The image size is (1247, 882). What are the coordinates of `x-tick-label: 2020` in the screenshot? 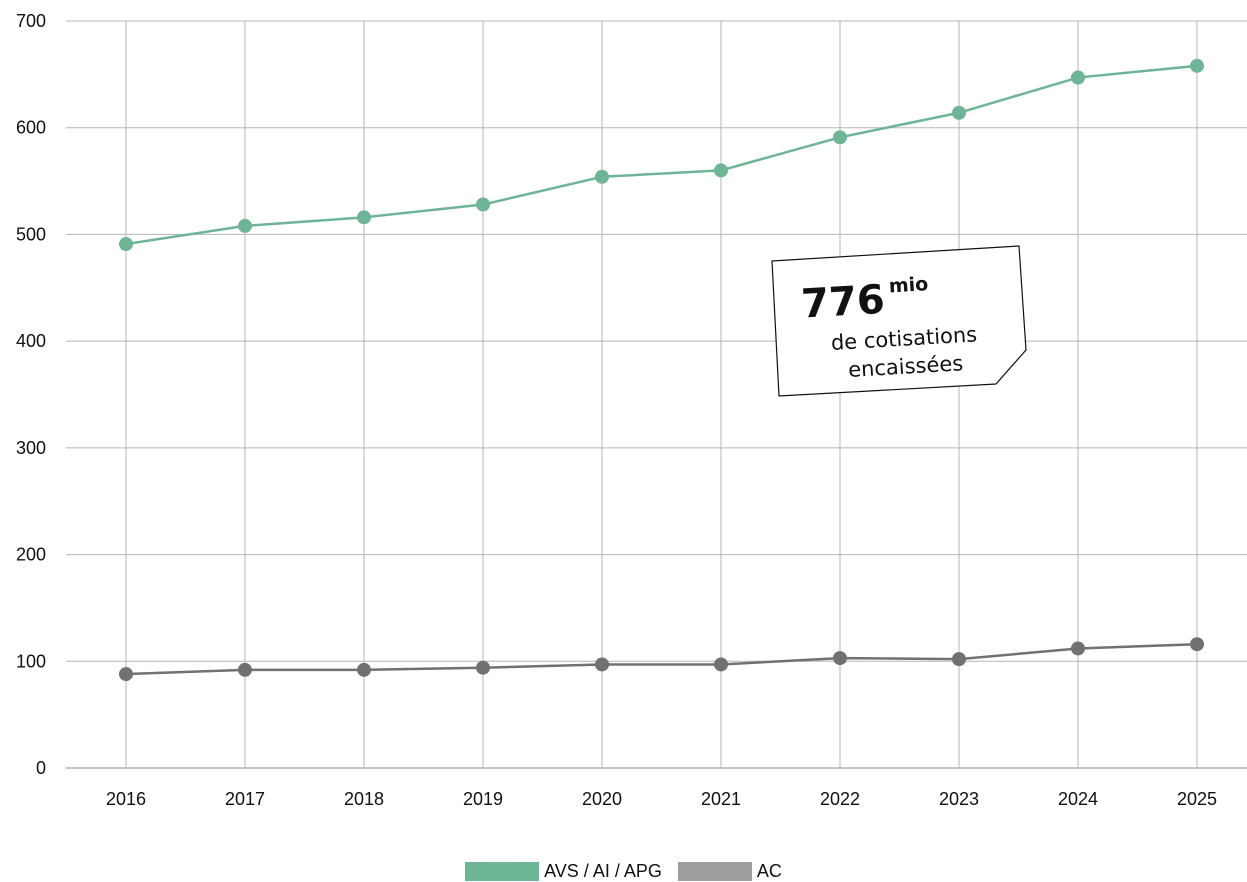 It's located at (602, 799).